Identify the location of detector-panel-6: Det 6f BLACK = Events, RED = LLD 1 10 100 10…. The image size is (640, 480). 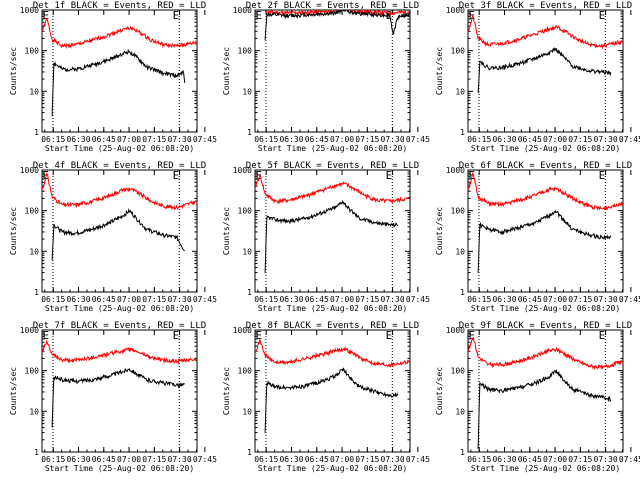
(537, 237).